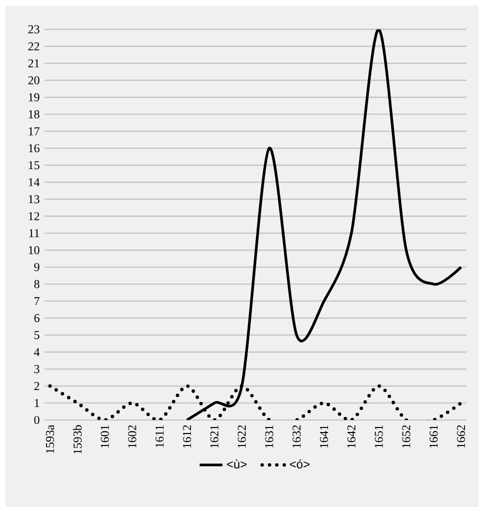 Image resolution: width=484 pixels, height=515 pixels. Describe the element at coordinates (34, 165) in the screenshot. I see `y-tick-label: 15` at that location.